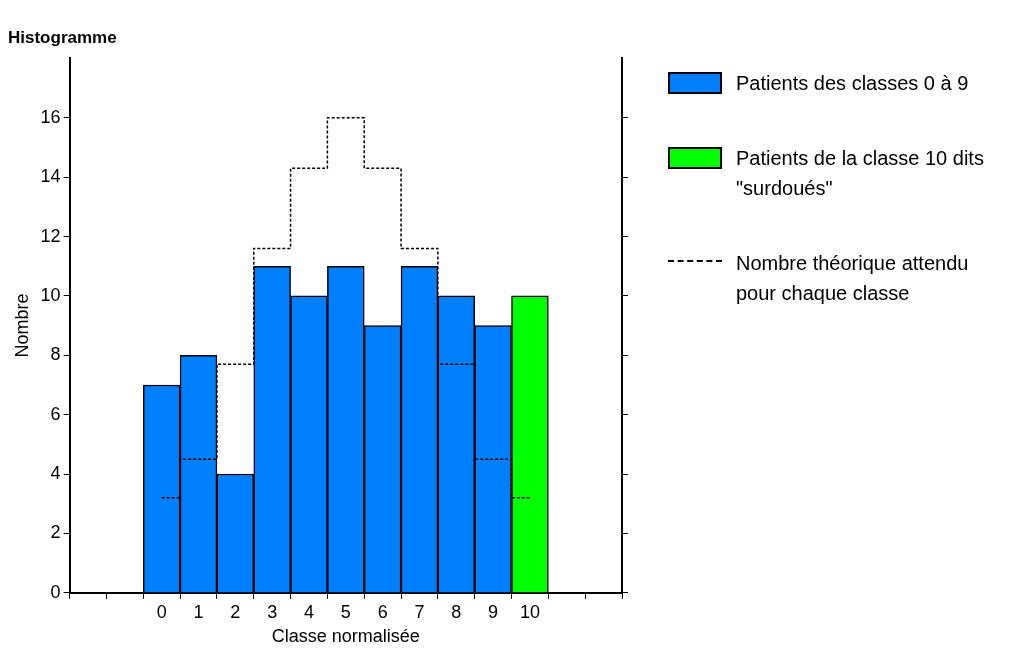  What do you see at coordinates (55, 591) in the screenshot?
I see `y-tick-label: 0` at bounding box center [55, 591].